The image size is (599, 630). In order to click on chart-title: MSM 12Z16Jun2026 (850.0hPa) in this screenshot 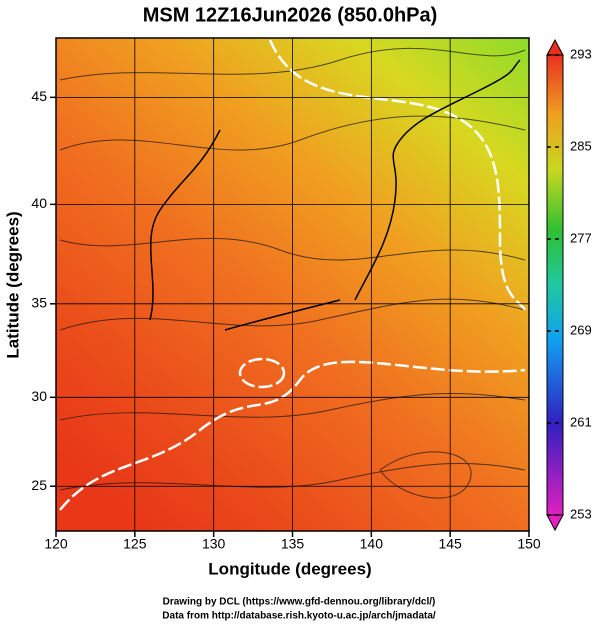, I will do `click(290, 15)`.